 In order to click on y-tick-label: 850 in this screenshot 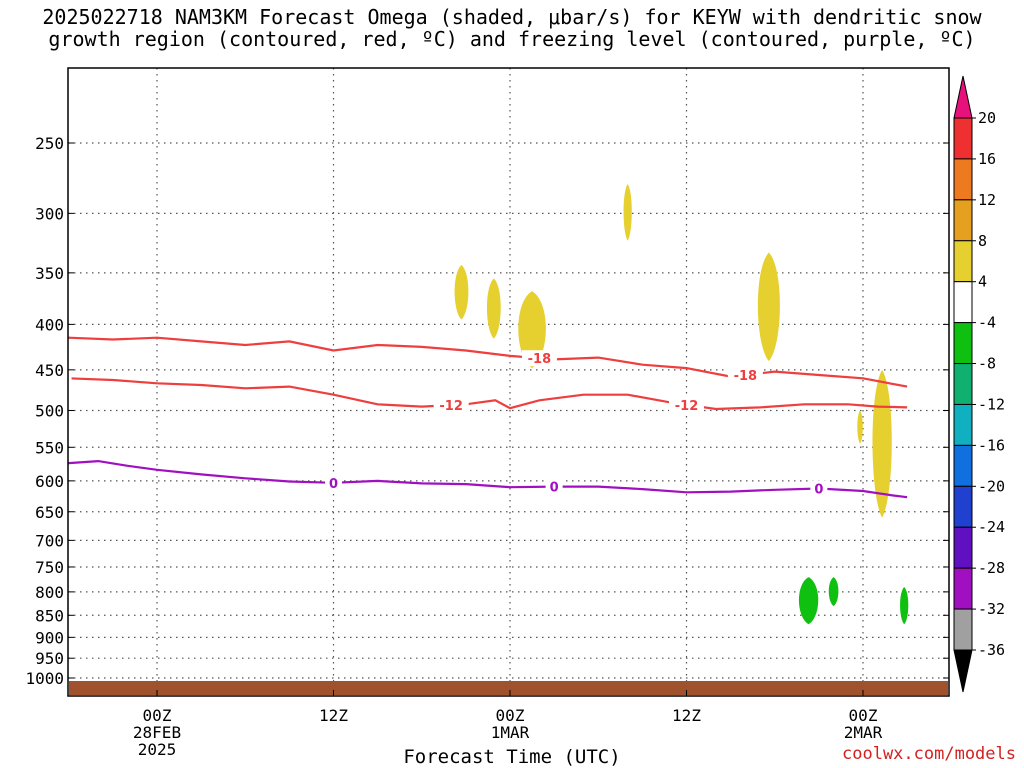, I will do `click(49, 615)`.